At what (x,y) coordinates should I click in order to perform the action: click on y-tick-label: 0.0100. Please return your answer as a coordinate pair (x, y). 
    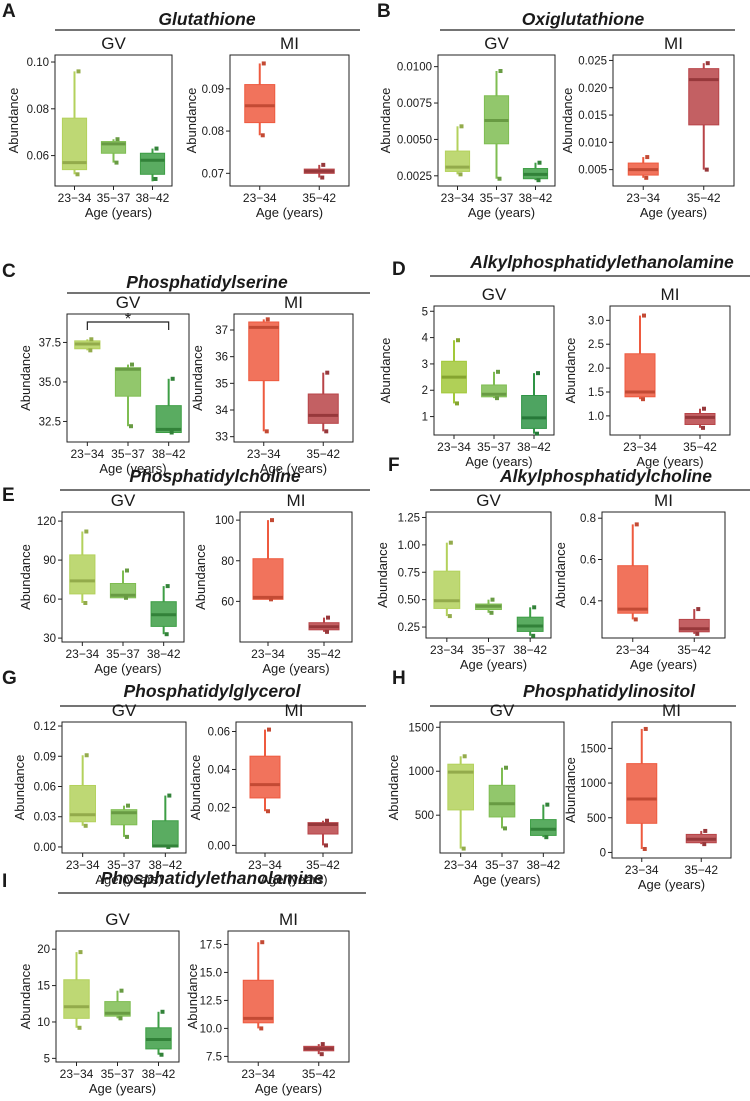
    Looking at the image, I should click on (414, 68).